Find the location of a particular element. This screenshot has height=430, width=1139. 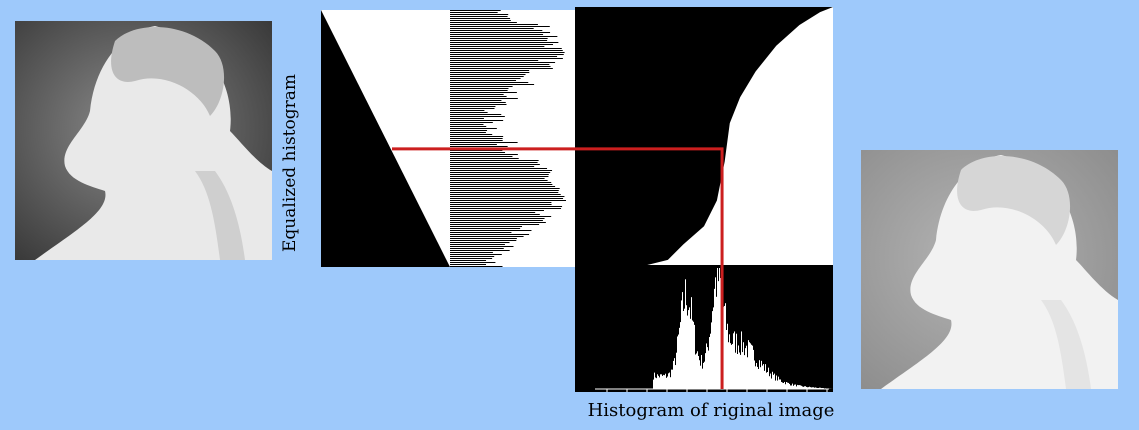

original-histogram-ticks is located at coordinates (712, 390).